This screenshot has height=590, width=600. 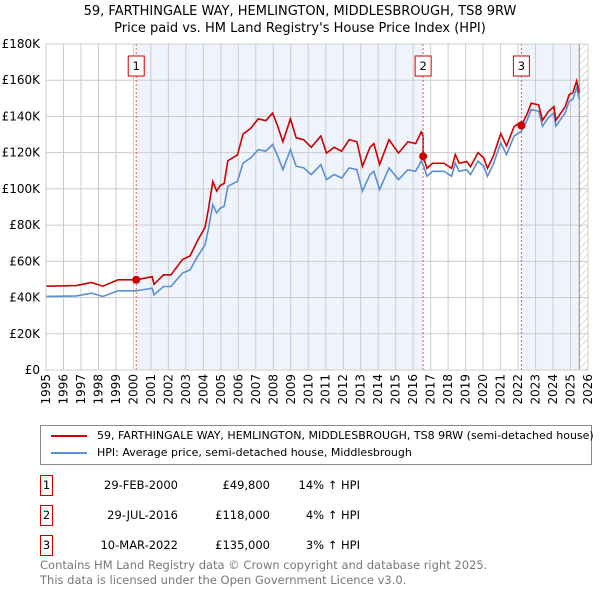 I want to click on x-tick-label: 2000, so click(x=133, y=389).